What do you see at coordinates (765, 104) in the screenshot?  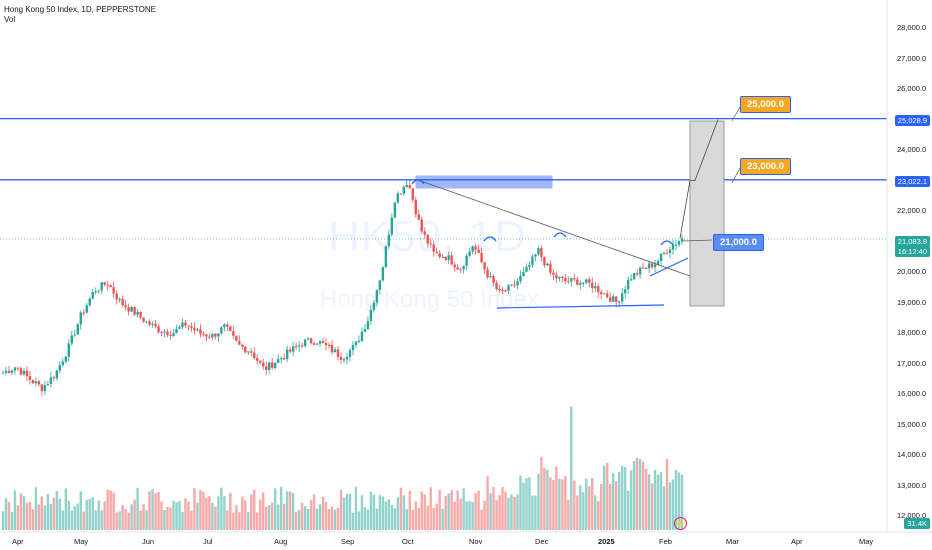 I see `callout-25000: 25,000.0` at bounding box center [765, 104].